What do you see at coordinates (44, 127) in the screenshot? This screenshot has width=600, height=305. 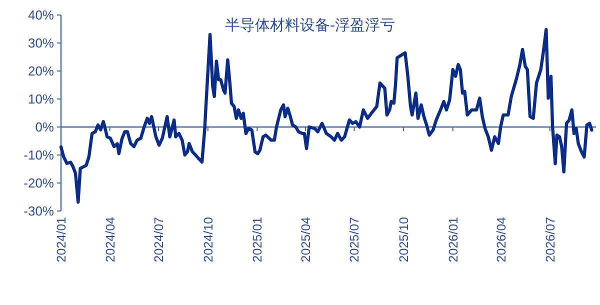 I see `y-tick-label: 0%` at bounding box center [44, 127].